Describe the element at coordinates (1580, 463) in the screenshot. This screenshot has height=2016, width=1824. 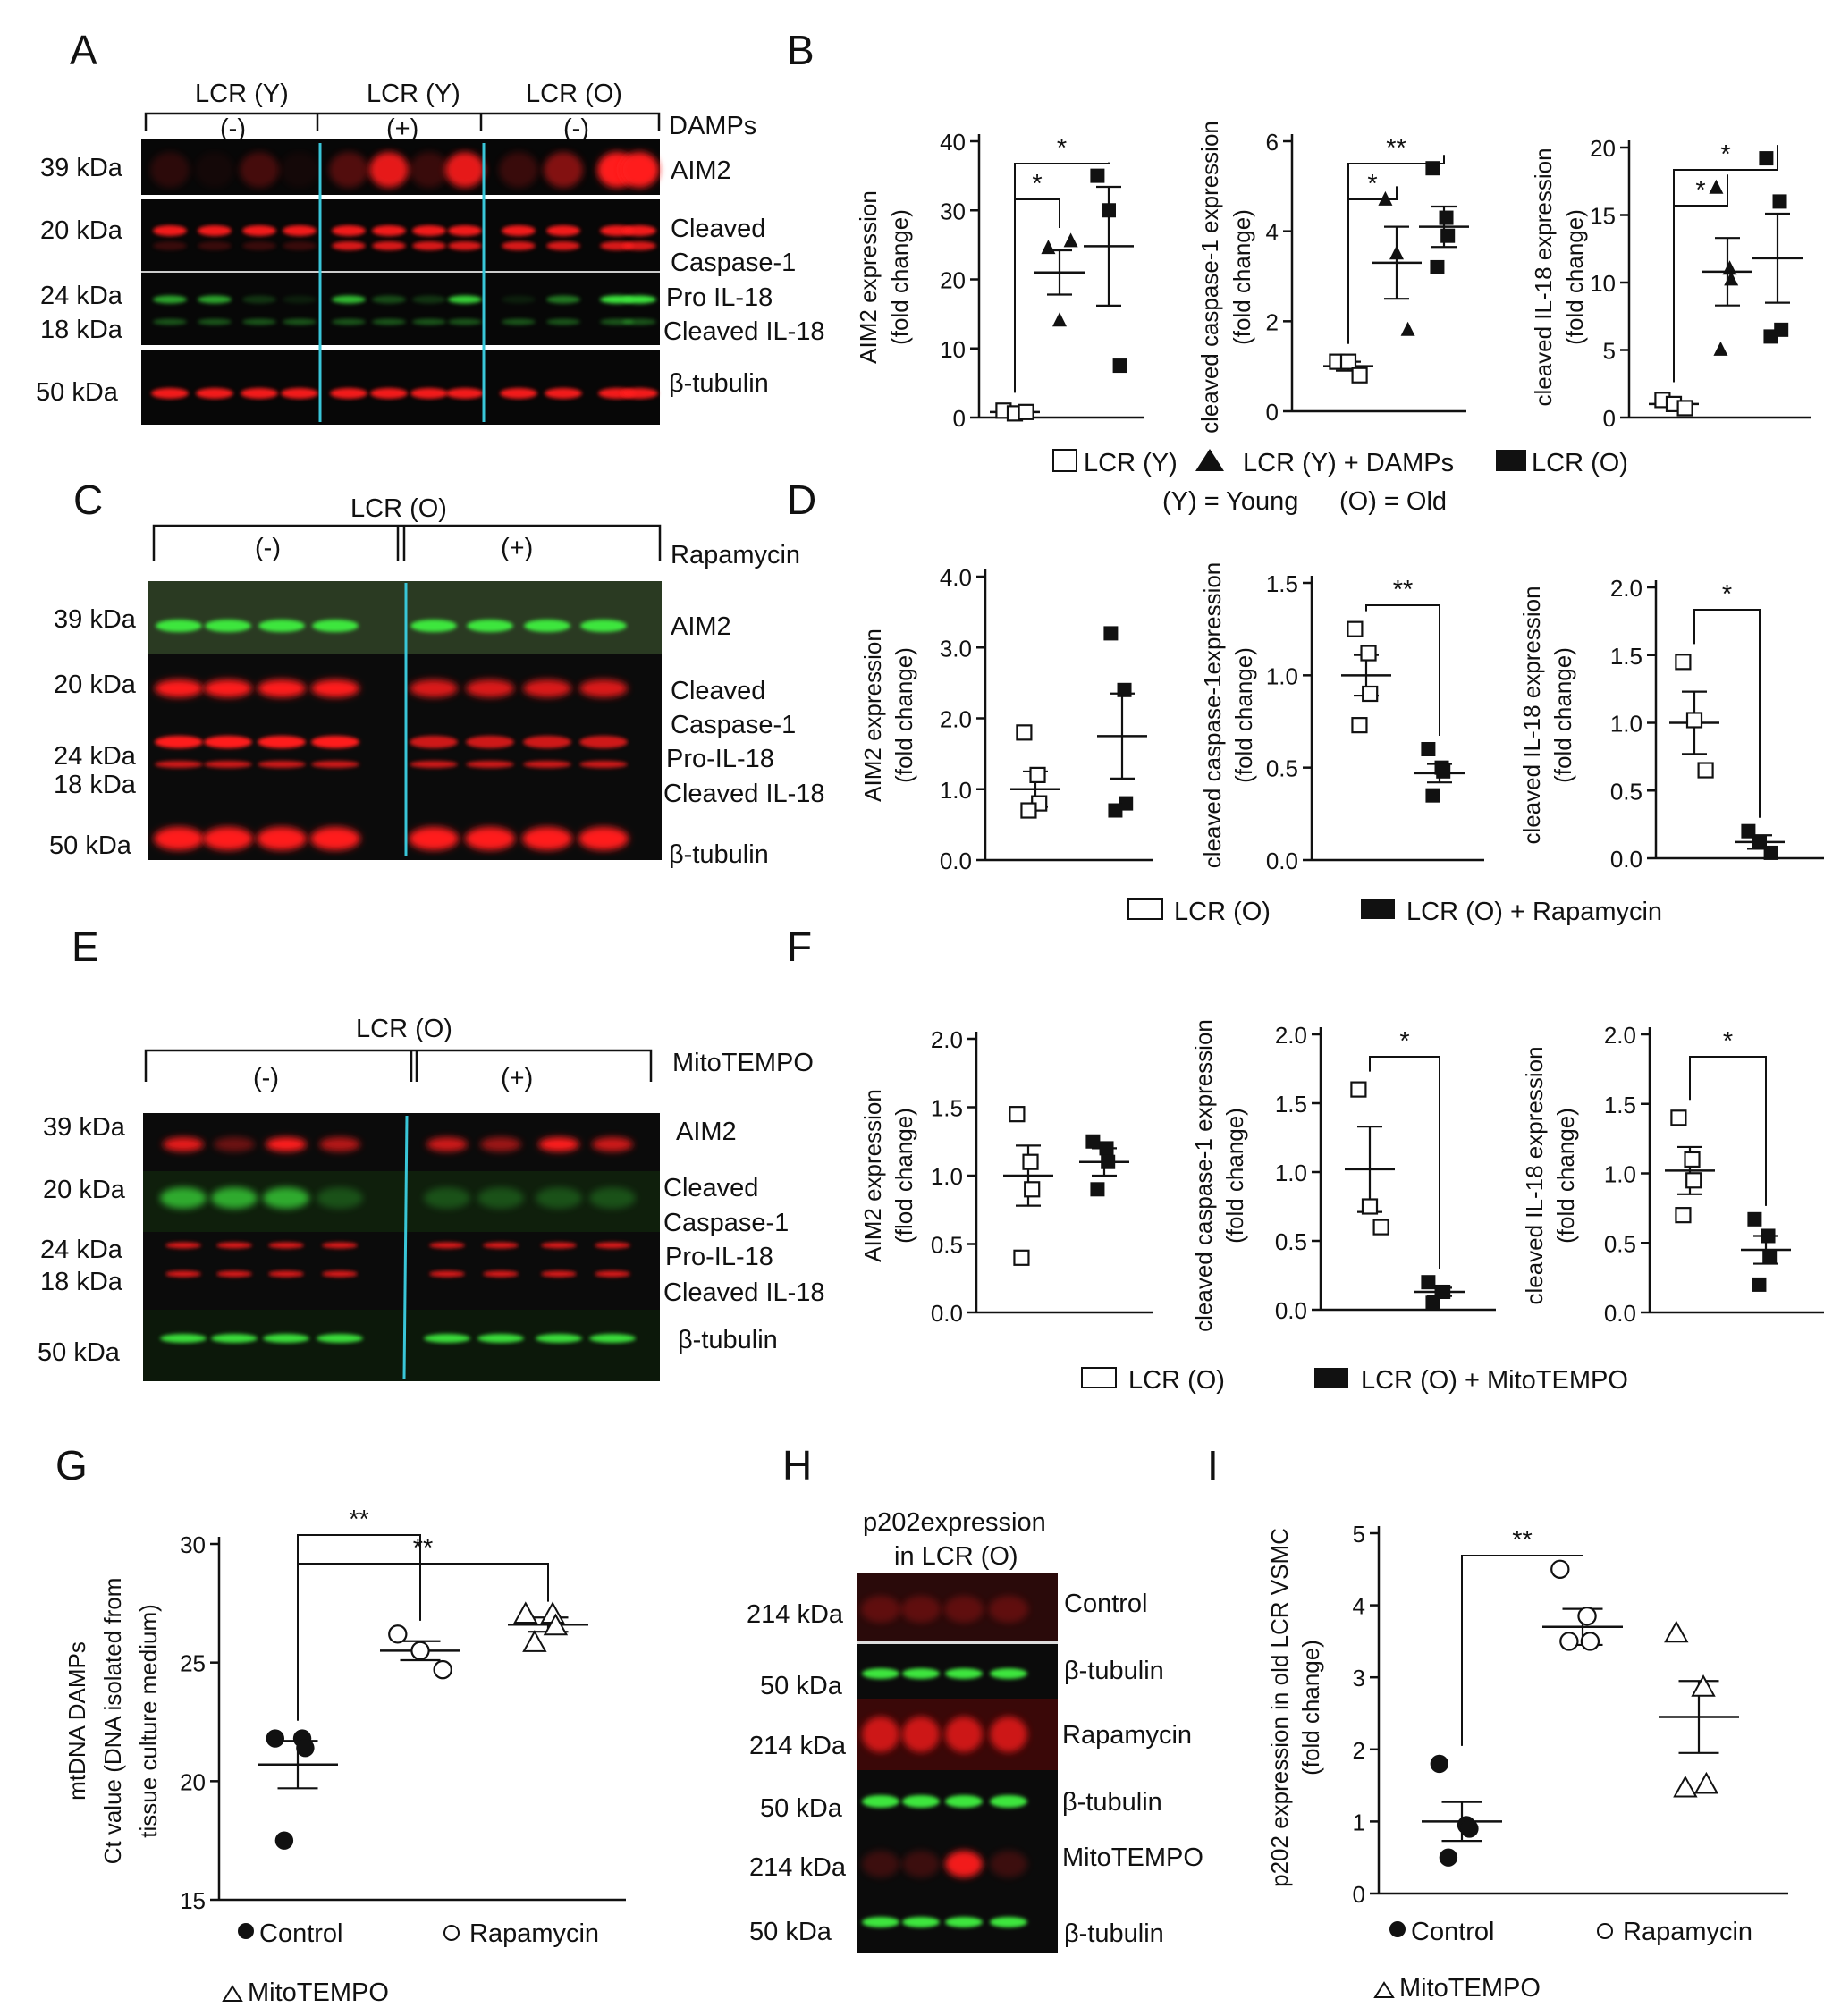
I see `legend-b-item-3: LCR (O)` at that location.